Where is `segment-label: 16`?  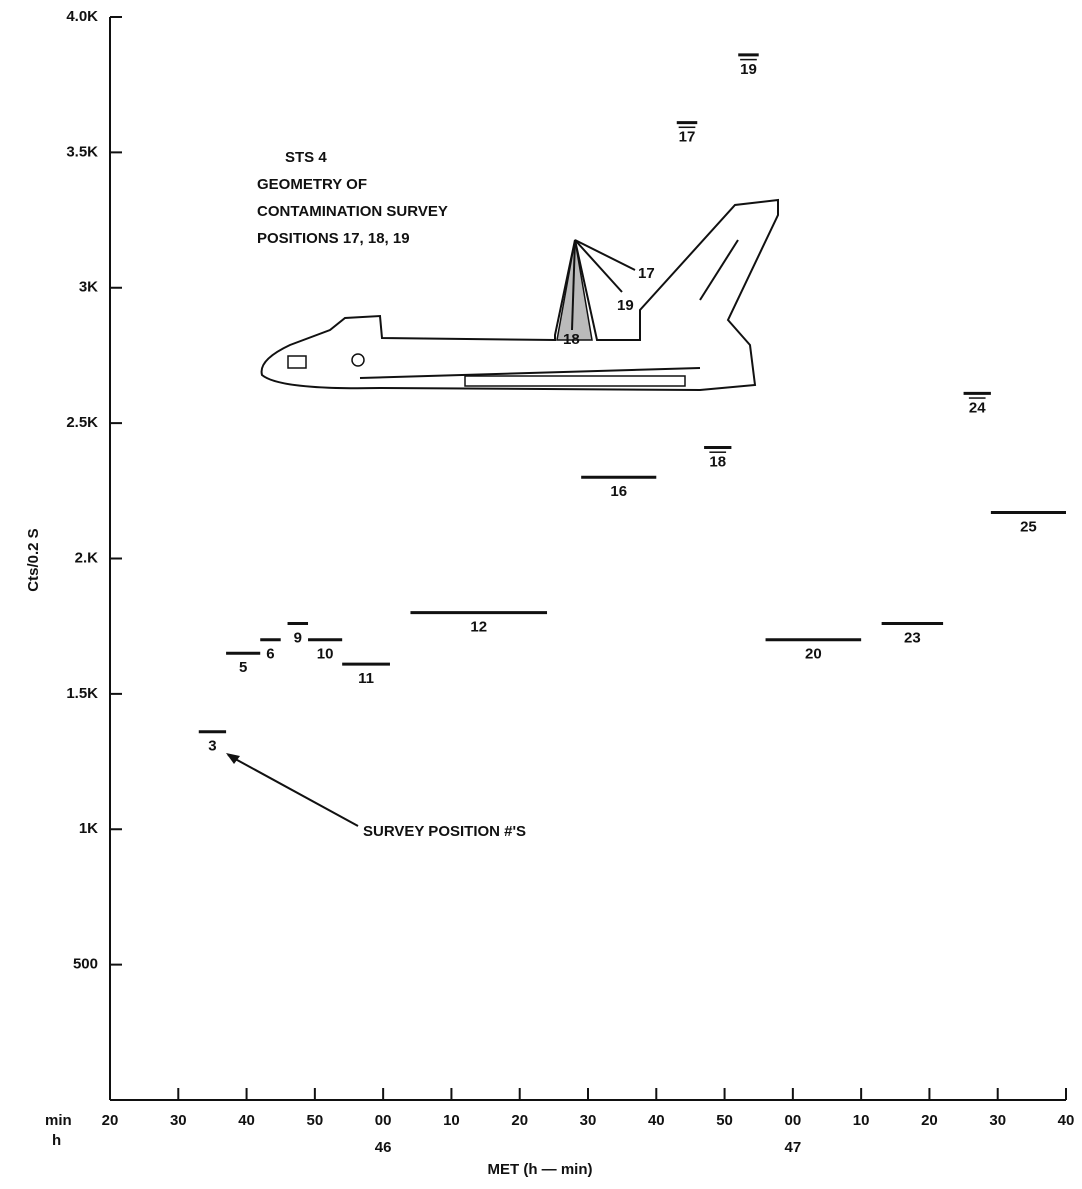 segment-label: 16 is located at coordinates (618, 491).